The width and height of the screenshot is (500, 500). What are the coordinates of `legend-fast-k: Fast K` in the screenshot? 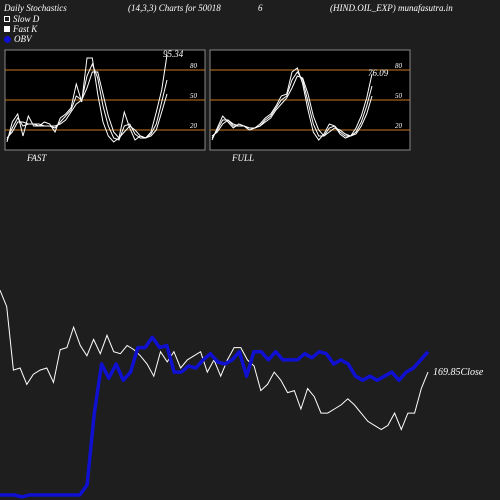 It's located at (20, 29).